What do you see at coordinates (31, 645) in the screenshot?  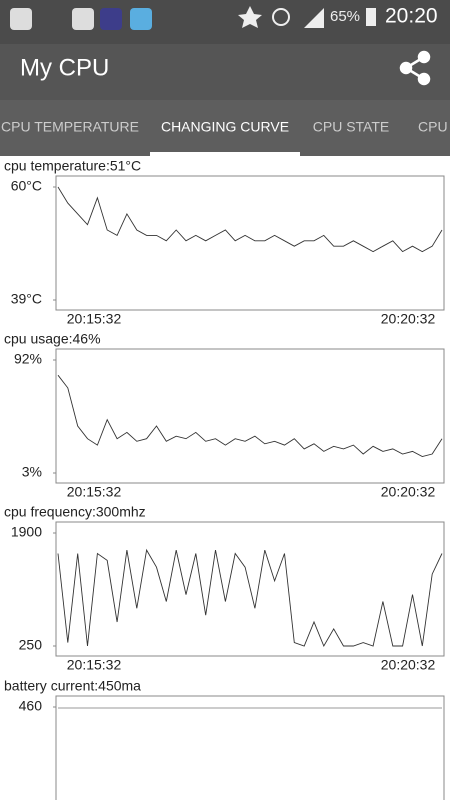 I see `y-tick-label: 250` at bounding box center [31, 645].